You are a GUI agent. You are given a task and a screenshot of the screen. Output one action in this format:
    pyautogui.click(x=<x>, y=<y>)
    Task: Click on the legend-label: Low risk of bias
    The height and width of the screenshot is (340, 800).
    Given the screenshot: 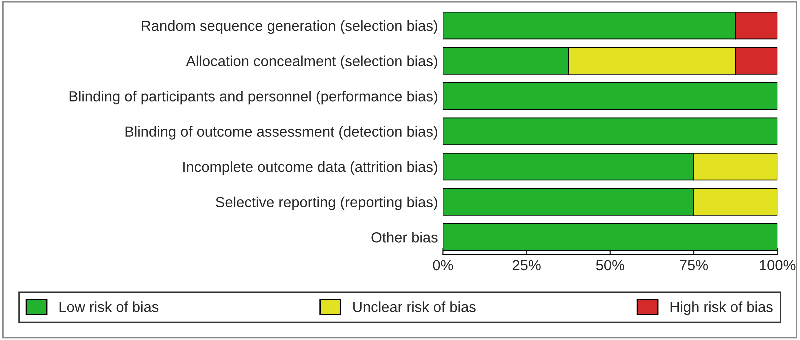 What is the action you would take?
    pyautogui.click(x=109, y=307)
    